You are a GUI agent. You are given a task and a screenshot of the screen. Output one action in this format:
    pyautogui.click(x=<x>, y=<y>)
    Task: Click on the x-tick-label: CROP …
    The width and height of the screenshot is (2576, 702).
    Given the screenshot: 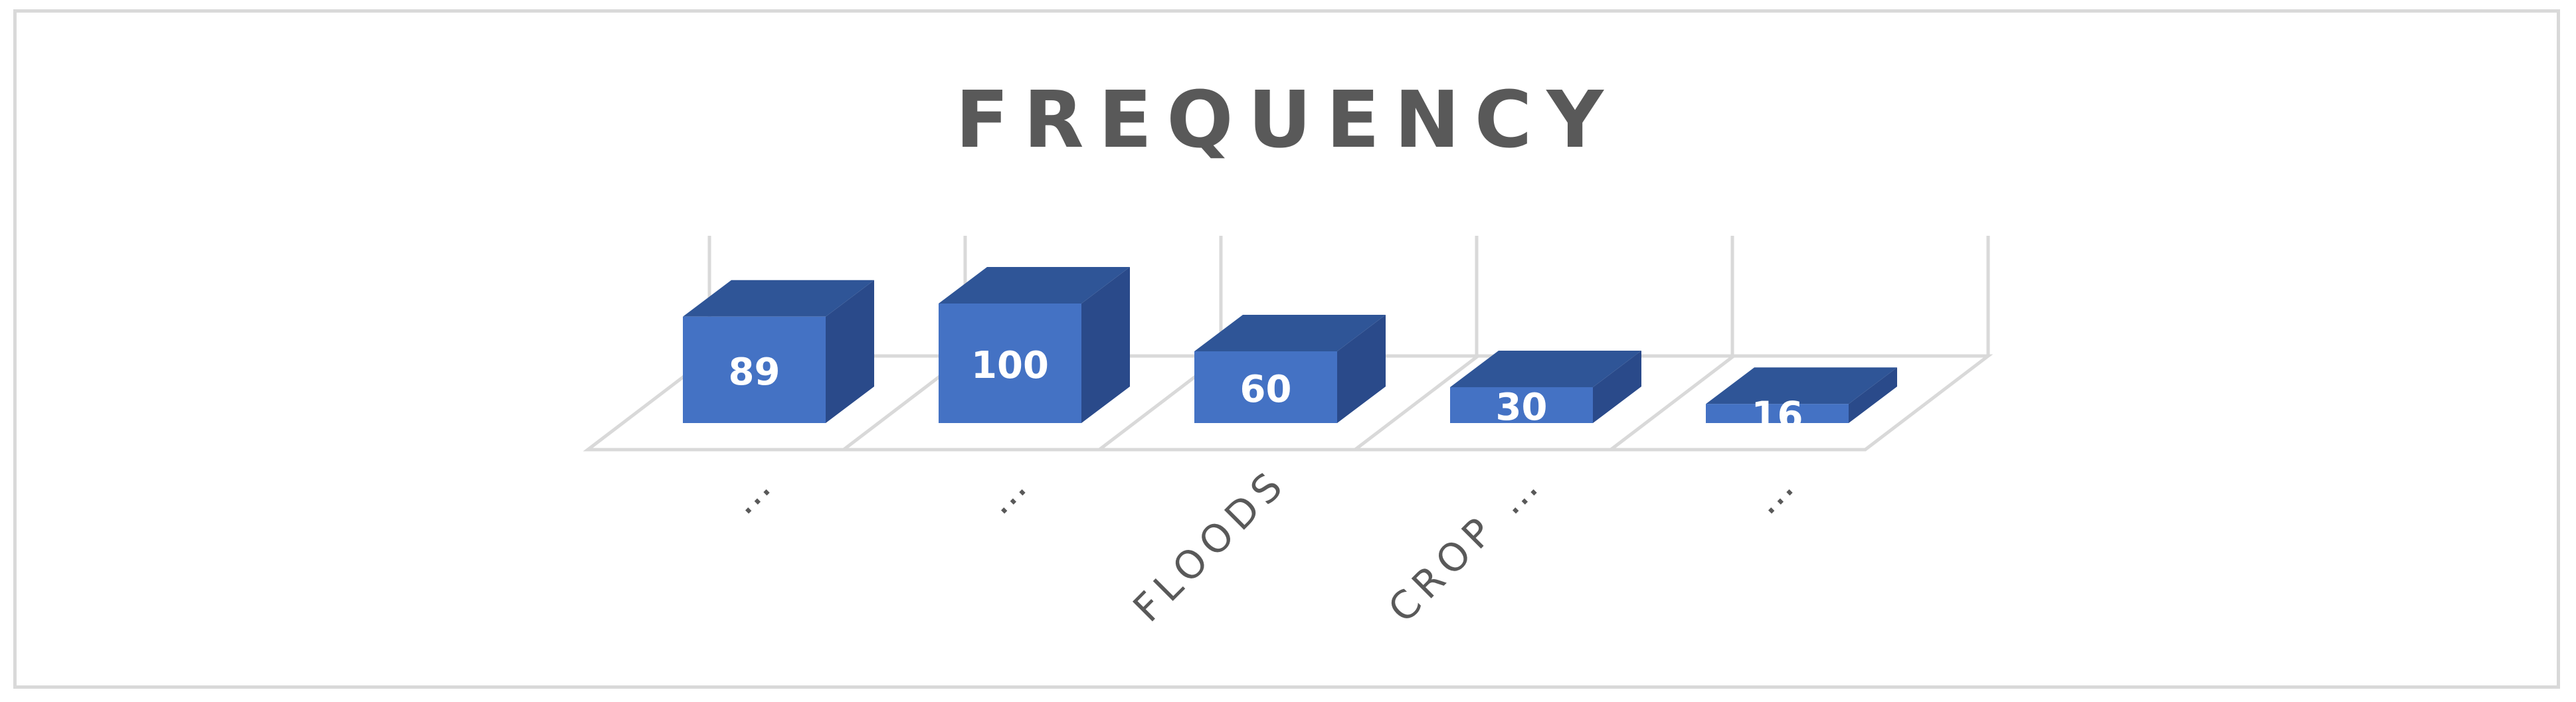 What is the action you would take?
    pyautogui.click(x=1466, y=546)
    